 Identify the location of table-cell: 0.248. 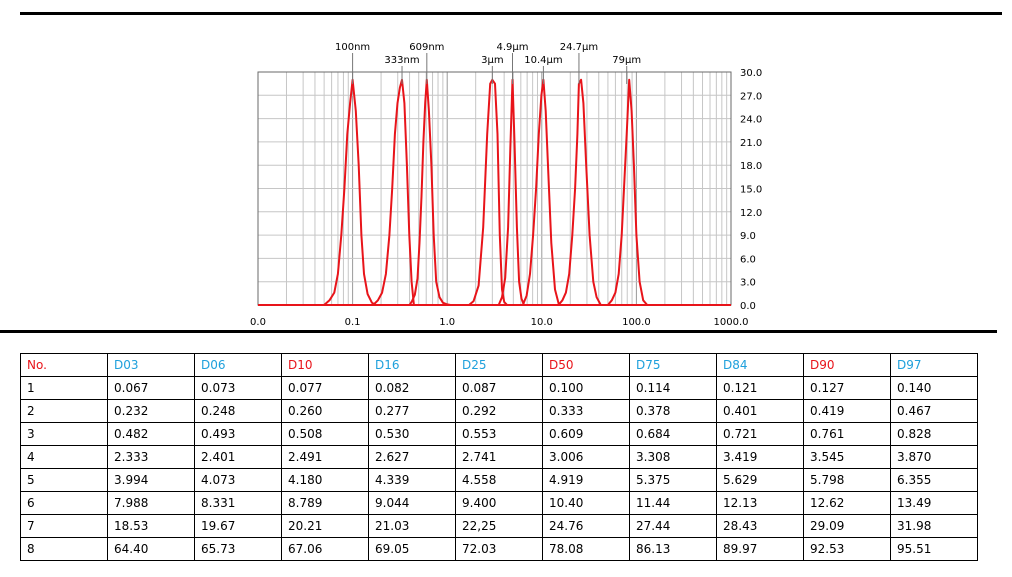
(238, 411).